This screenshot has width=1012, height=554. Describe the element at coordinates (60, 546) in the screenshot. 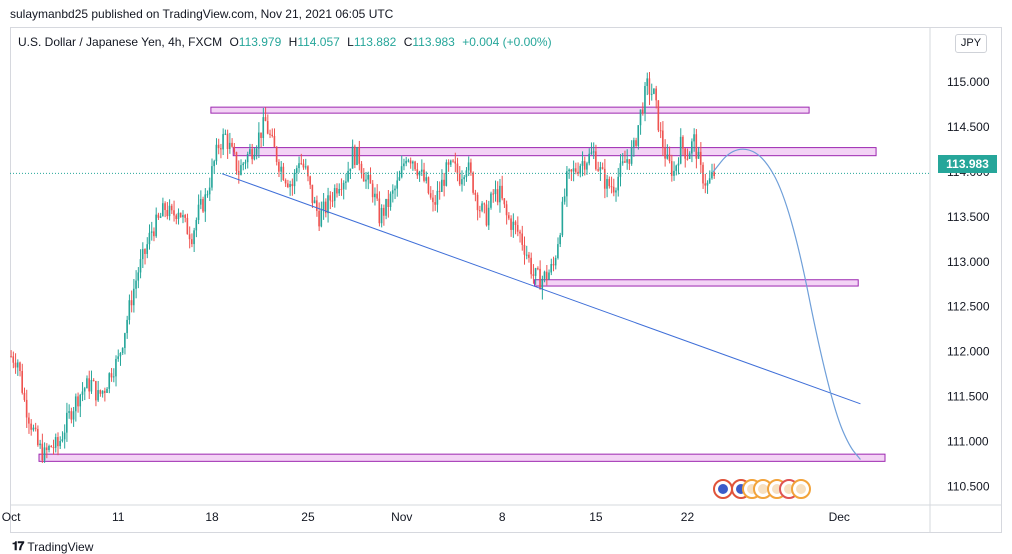

I see `footer-brand: TradingView` at that location.